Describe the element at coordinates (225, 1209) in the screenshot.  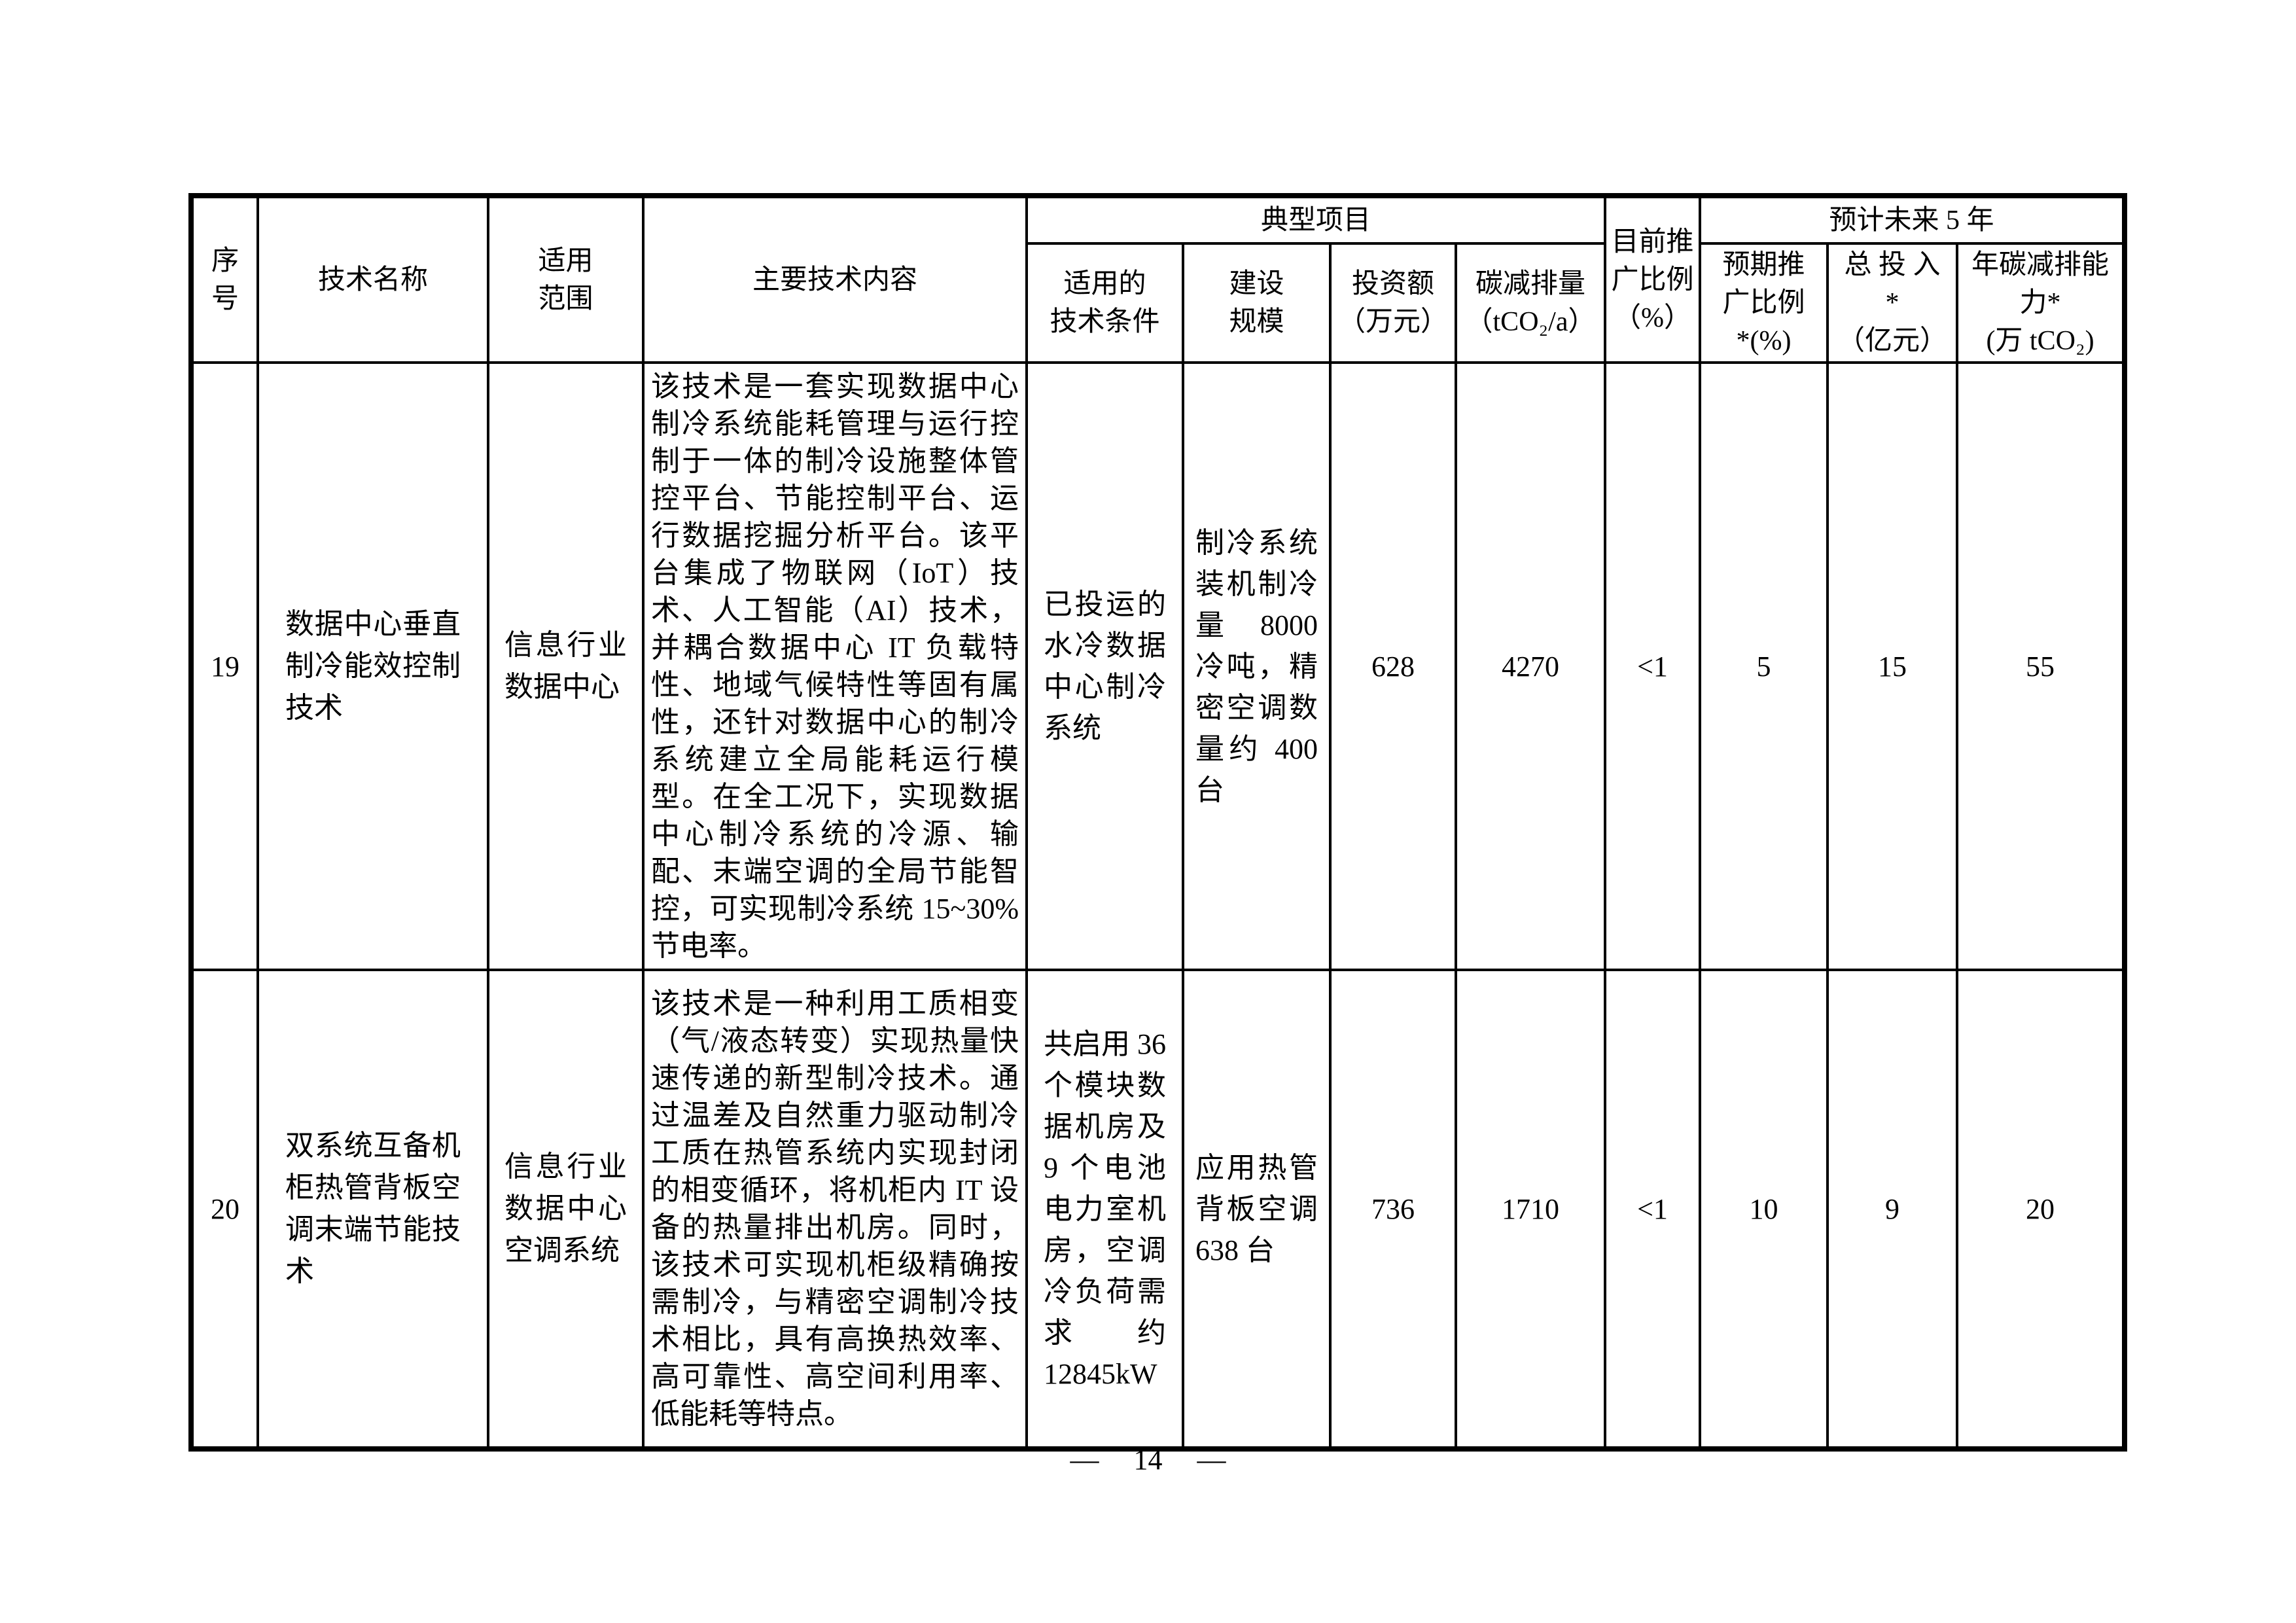
I see `row20-serial-number: 20` at that location.